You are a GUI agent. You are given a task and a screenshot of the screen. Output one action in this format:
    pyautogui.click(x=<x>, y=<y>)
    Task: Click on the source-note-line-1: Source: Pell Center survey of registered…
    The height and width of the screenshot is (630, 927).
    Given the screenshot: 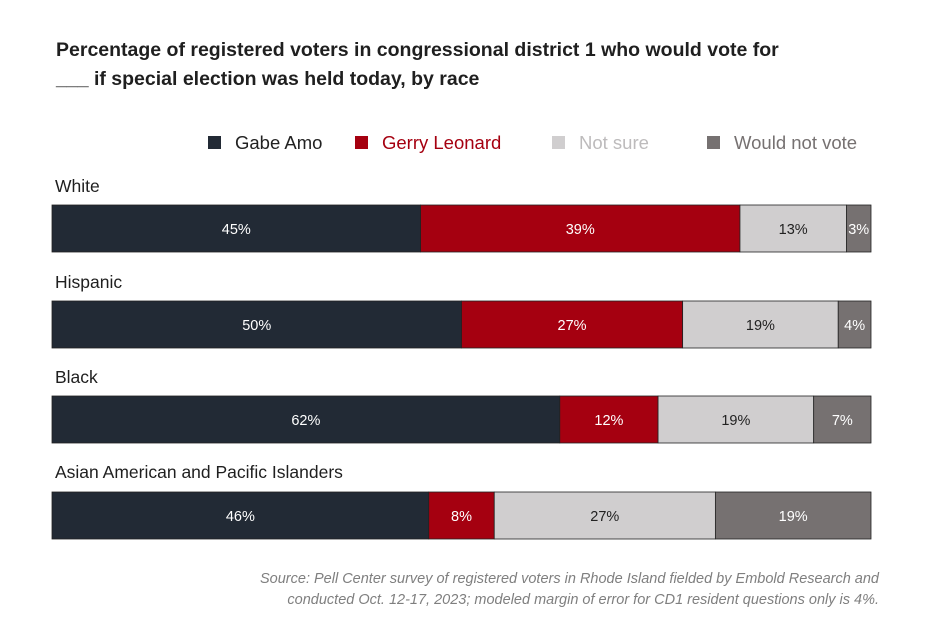 What is the action you would take?
    pyautogui.click(x=569, y=579)
    